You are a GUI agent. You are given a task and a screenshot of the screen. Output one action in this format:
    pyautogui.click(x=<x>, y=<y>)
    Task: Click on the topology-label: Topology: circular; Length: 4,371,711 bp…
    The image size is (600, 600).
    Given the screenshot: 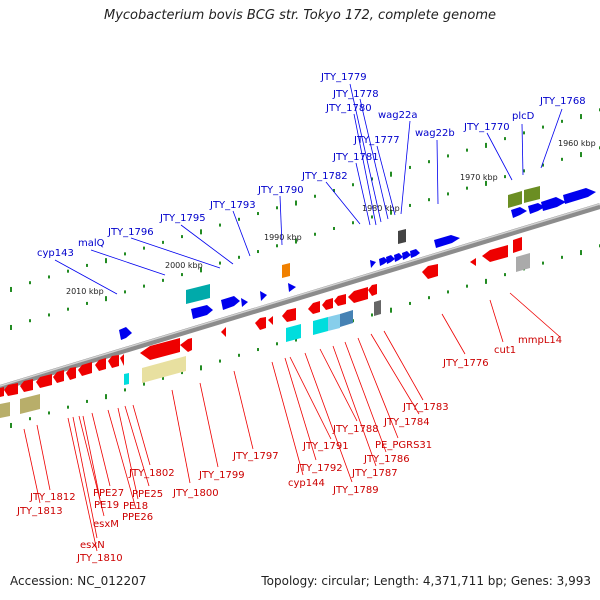 What is the action you would take?
    pyautogui.click(x=426, y=581)
    